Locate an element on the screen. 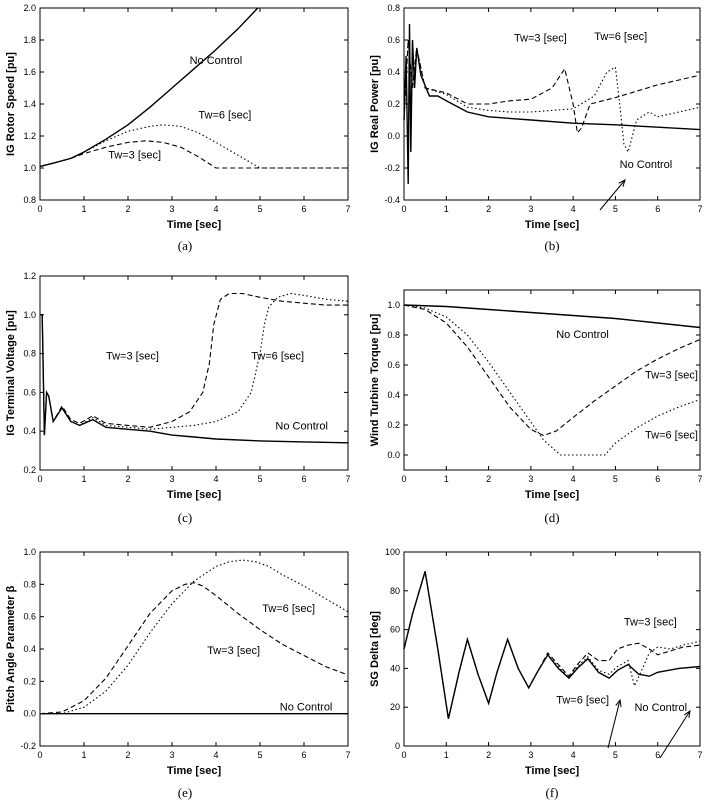  y-axis-label: IG Rotor Speed [pu] is located at coordinates (11, 104).